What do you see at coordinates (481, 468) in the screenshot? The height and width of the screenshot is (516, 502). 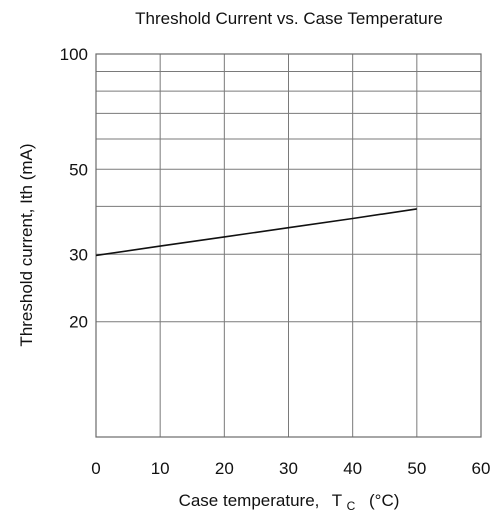 I see `x-tick-label: 60` at bounding box center [481, 468].